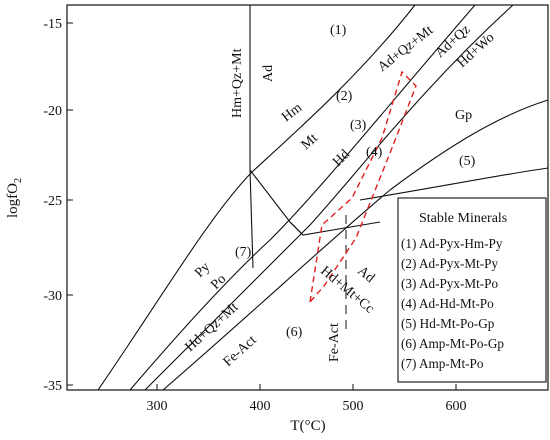  Describe the element at coordinates (18, 180) in the screenshot. I see `y-axis-label-subscript: 2` at that location.